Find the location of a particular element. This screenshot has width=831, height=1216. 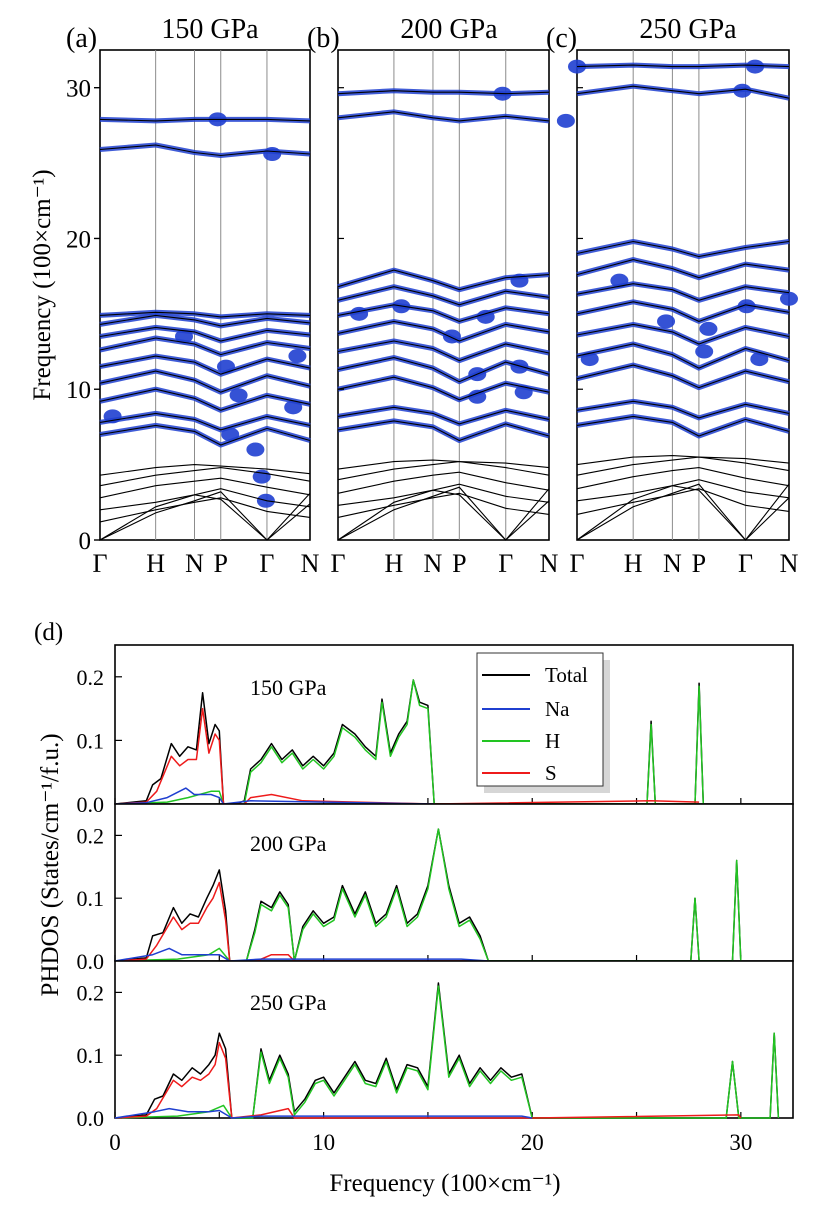

panel-d-label: (d) is located at coordinates (48, 632).